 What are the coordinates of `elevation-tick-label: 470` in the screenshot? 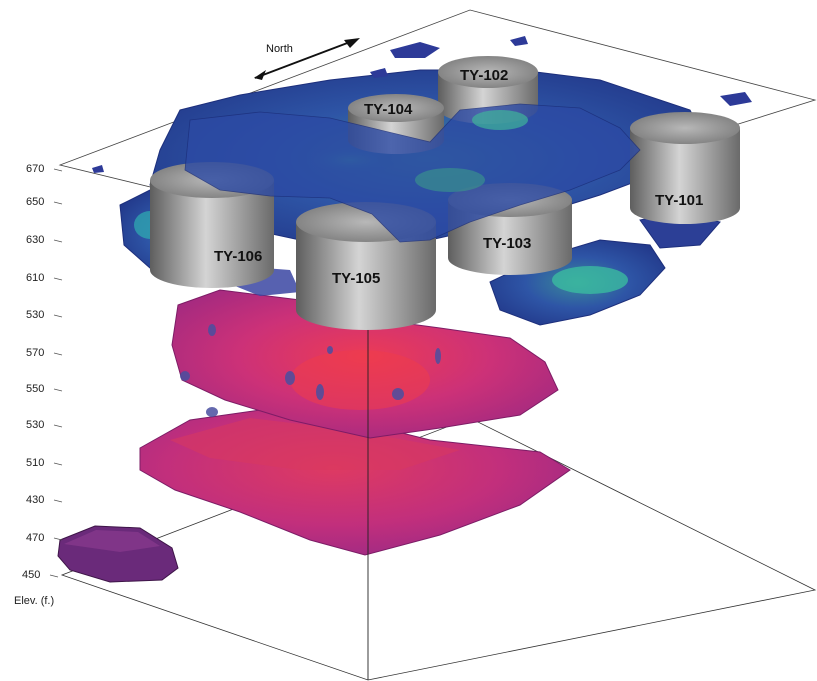 It's located at (35, 538).